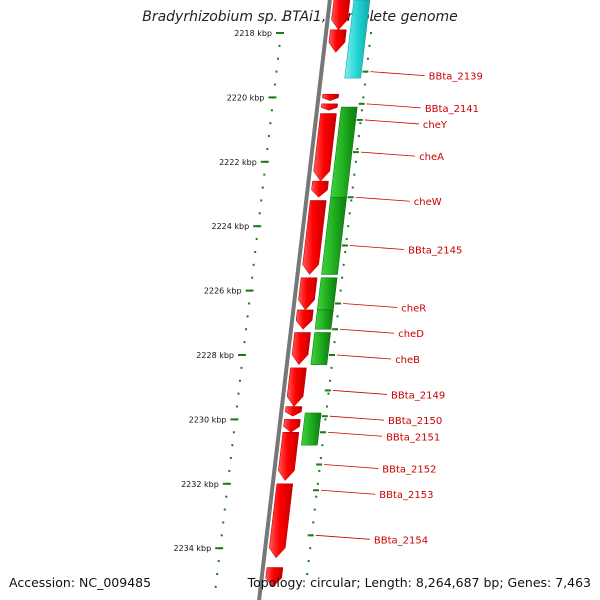  I want to click on gene-label: BBta_2145, so click(435, 251).